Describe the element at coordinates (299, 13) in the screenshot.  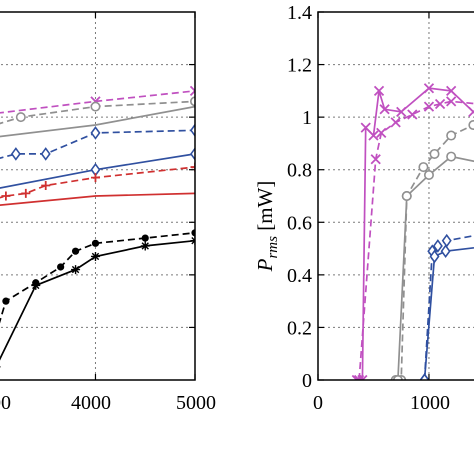
I see `y-tick-label: 1.4` at that location.